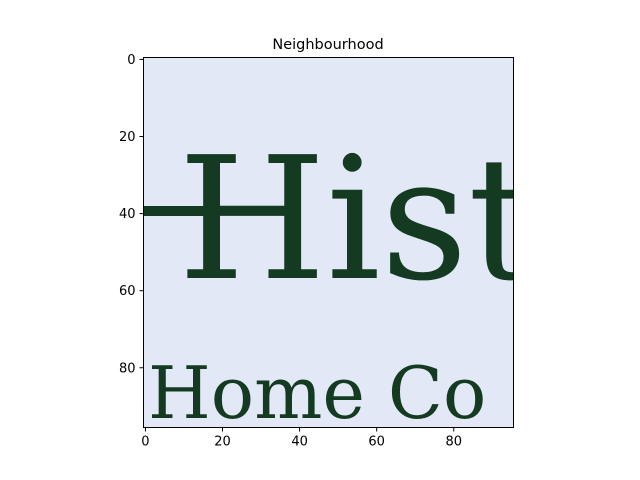  Describe the element at coordinates (453, 442) in the screenshot. I see `x-tick-label: 80` at that location.